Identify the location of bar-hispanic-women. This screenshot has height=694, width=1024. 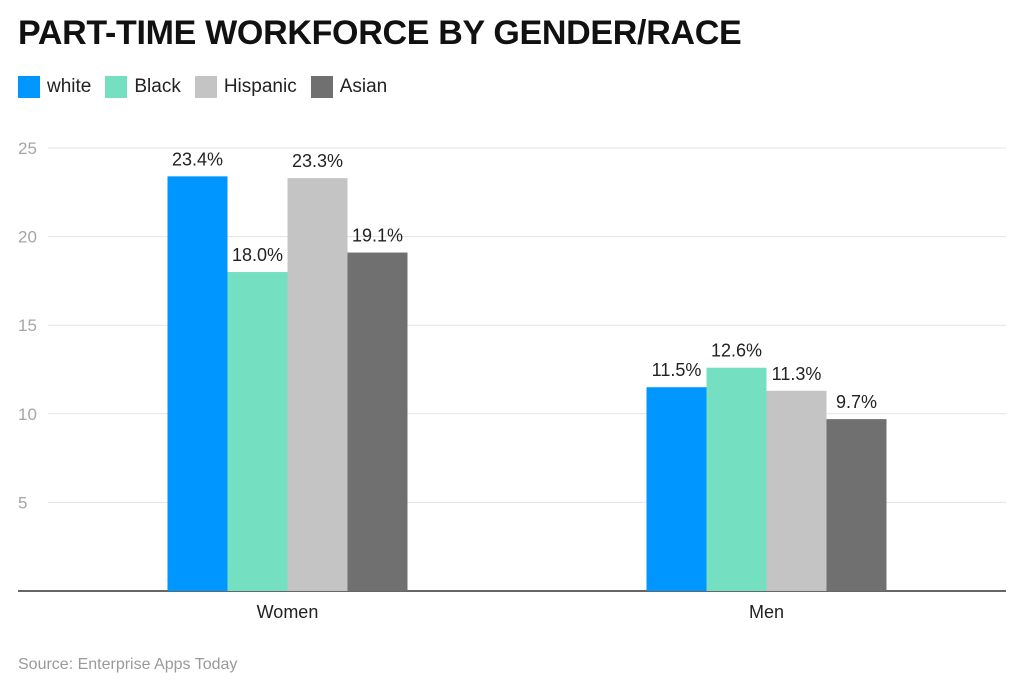
(317, 384).